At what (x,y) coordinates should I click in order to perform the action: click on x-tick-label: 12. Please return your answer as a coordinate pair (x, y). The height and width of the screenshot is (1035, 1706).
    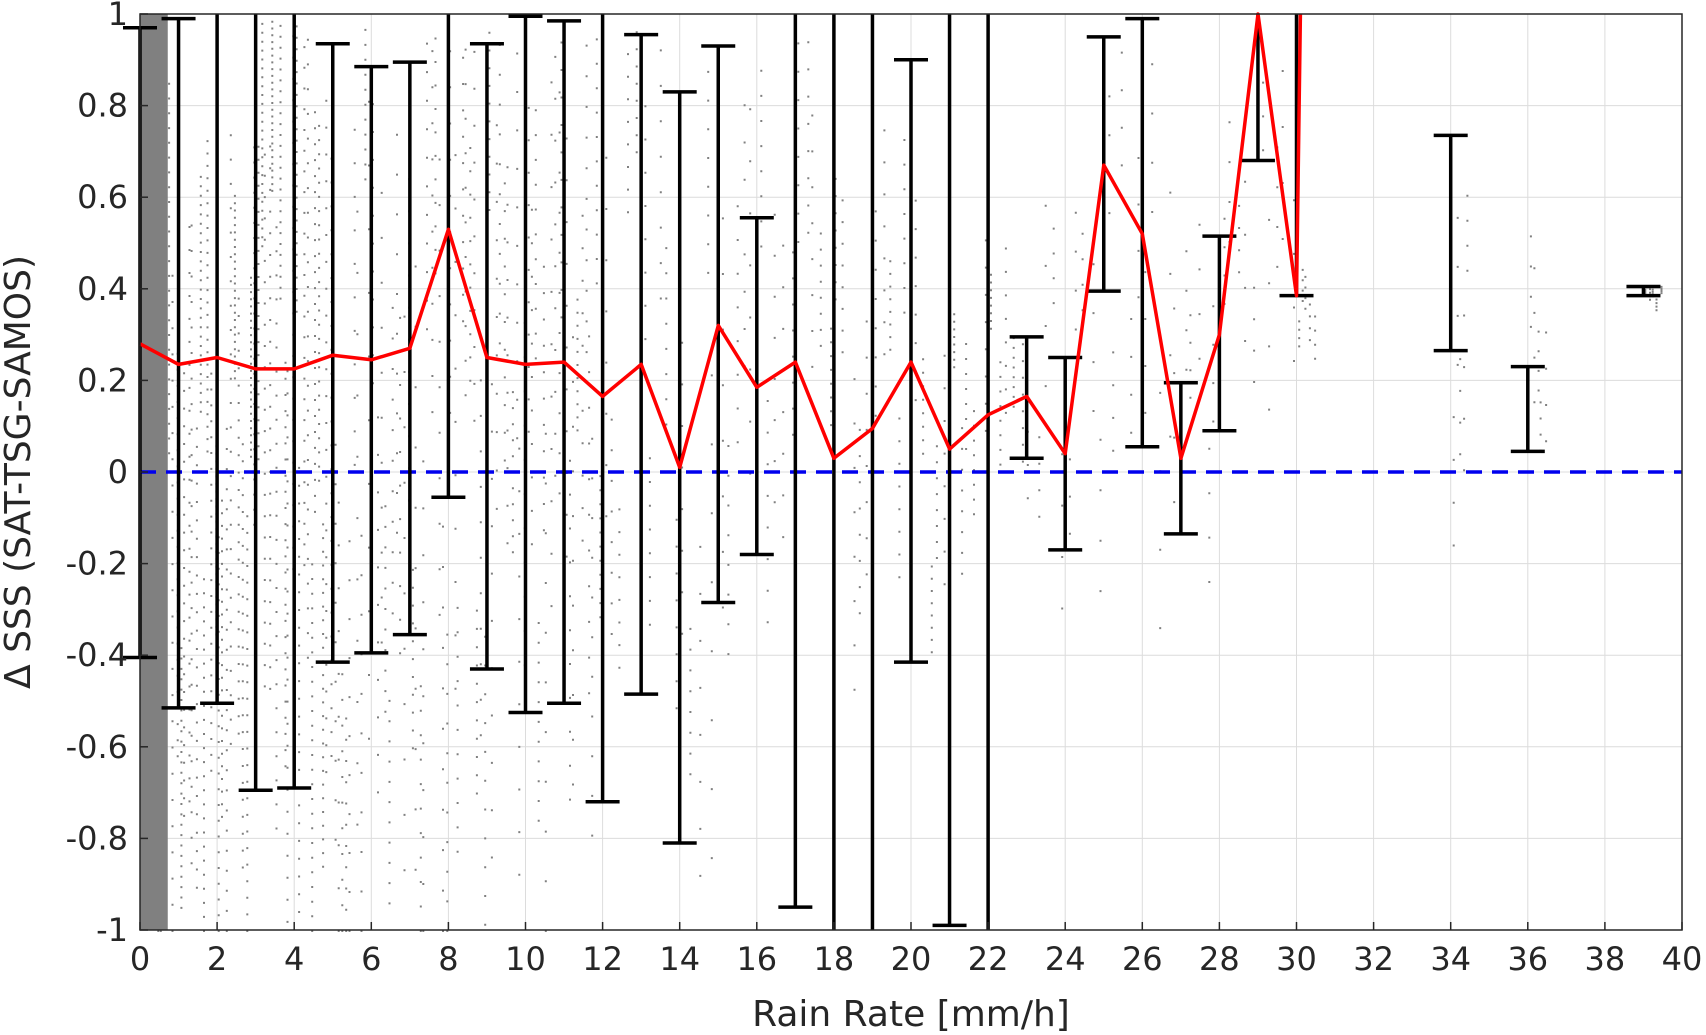
    Looking at the image, I should click on (602, 959).